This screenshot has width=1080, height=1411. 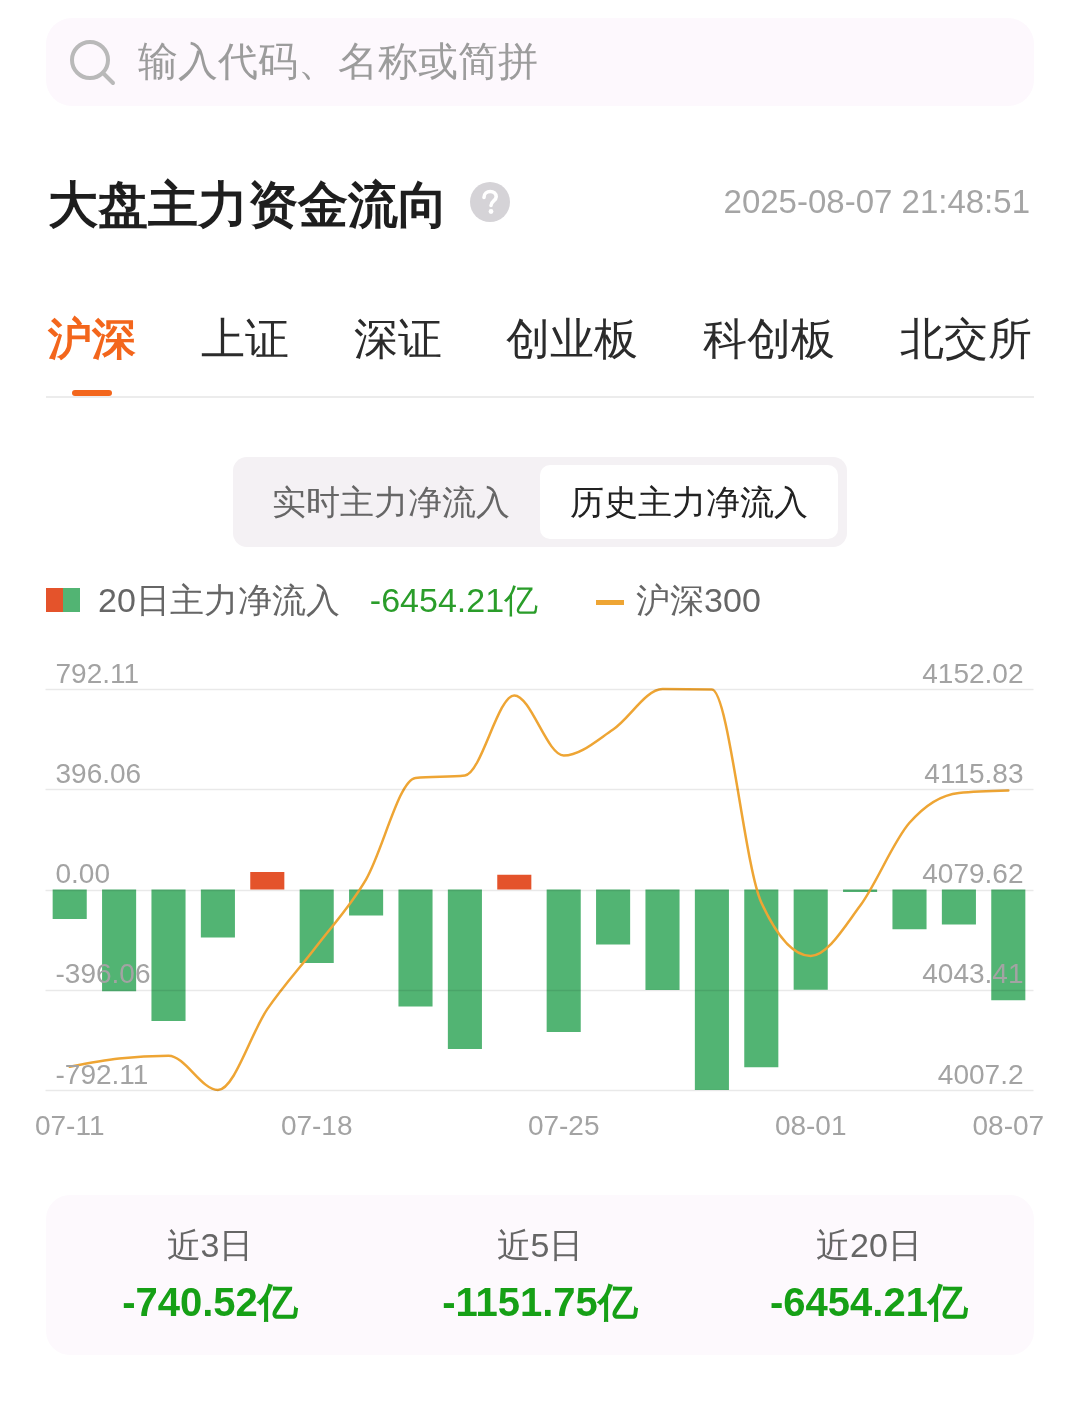 What do you see at coordinates (219, 600) in the screenshot?
I see `legend-label: 20日主力净流入` at bounding box center [219, 600].